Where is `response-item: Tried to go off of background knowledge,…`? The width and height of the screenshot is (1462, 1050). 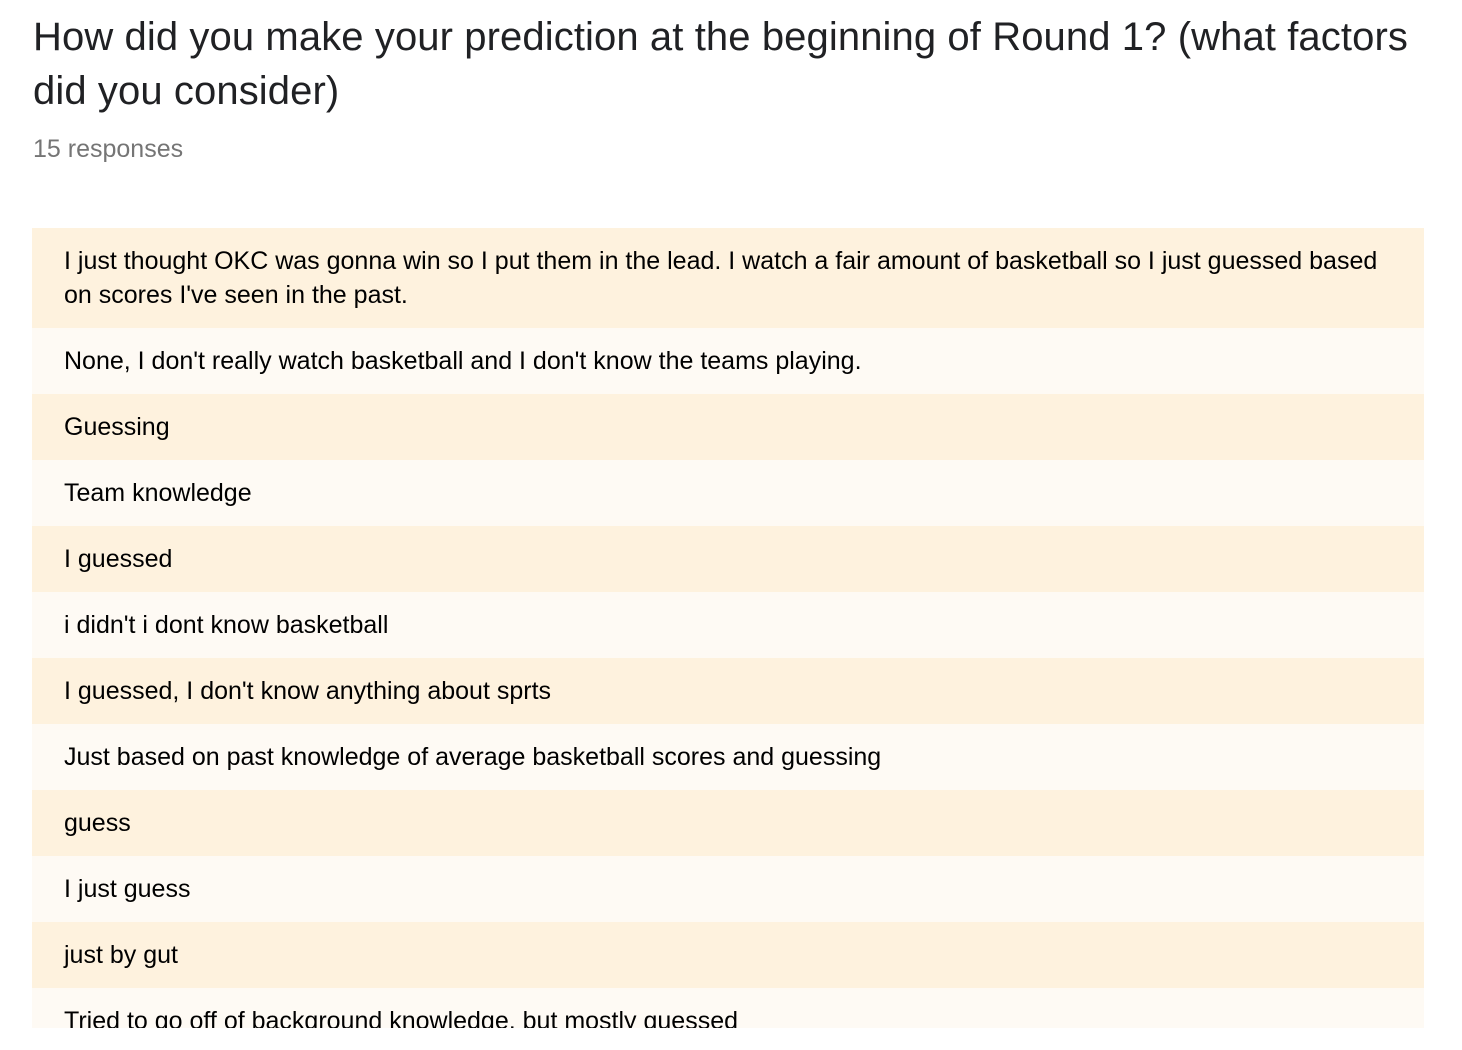
response-item: Tried to go off of background knowledge,… is located at coordinates (728, 1008).